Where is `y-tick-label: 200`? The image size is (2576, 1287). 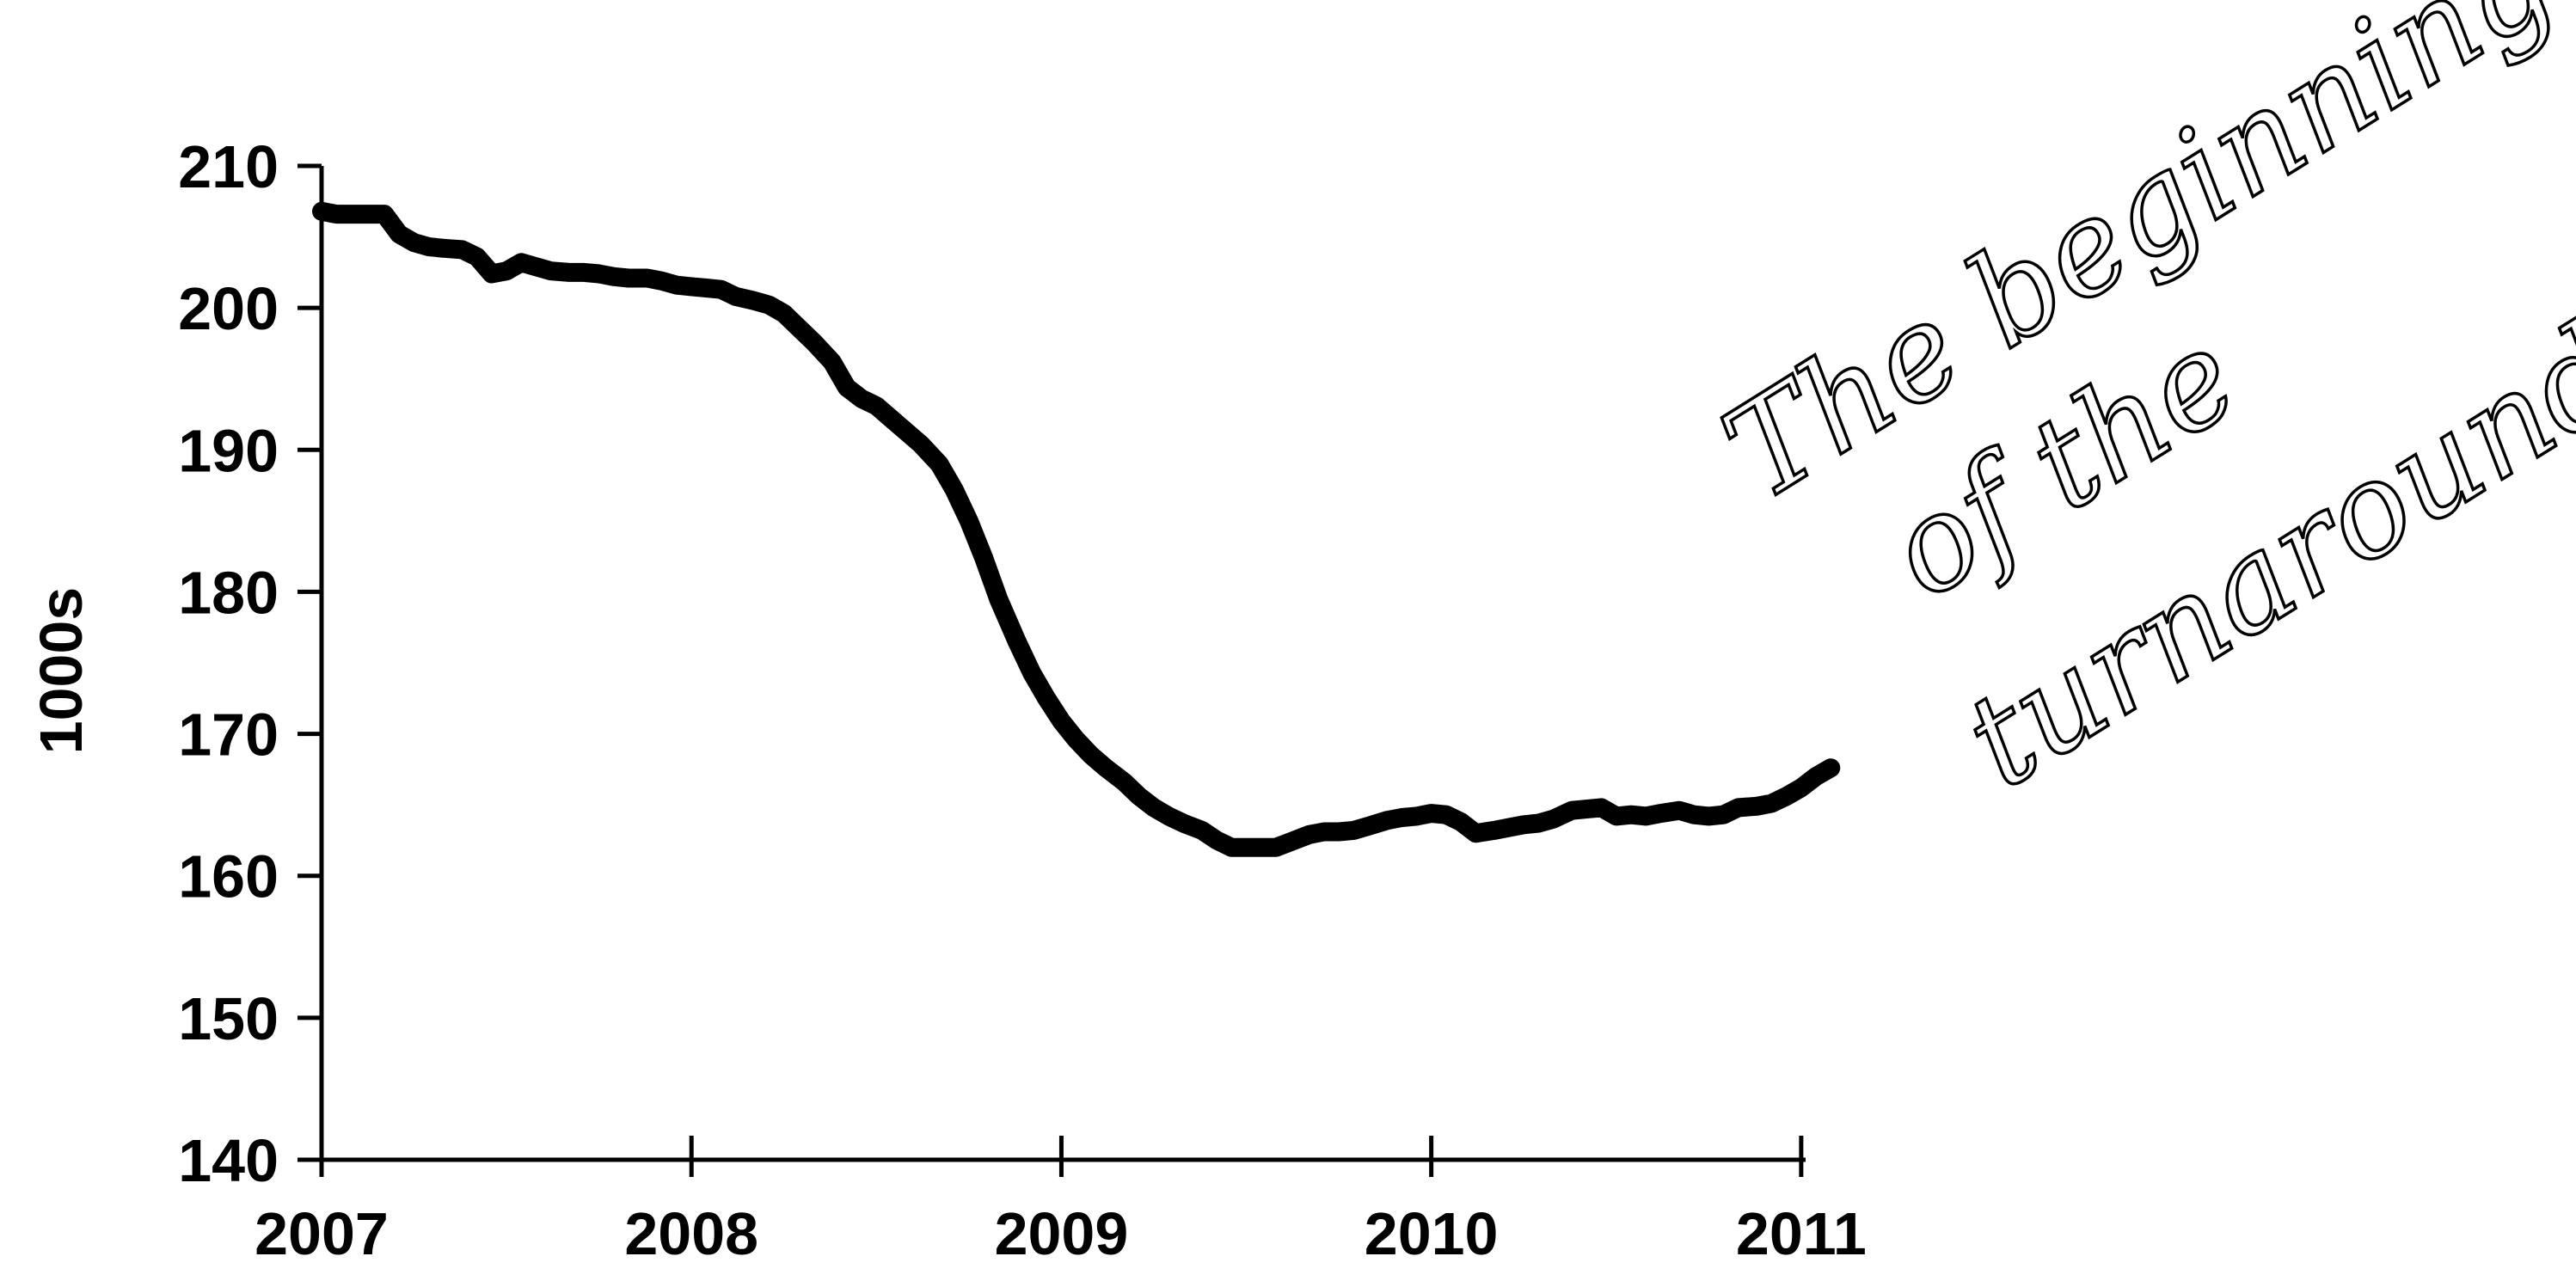 y-tick-label: 200 is located at coordinates (228, 308).